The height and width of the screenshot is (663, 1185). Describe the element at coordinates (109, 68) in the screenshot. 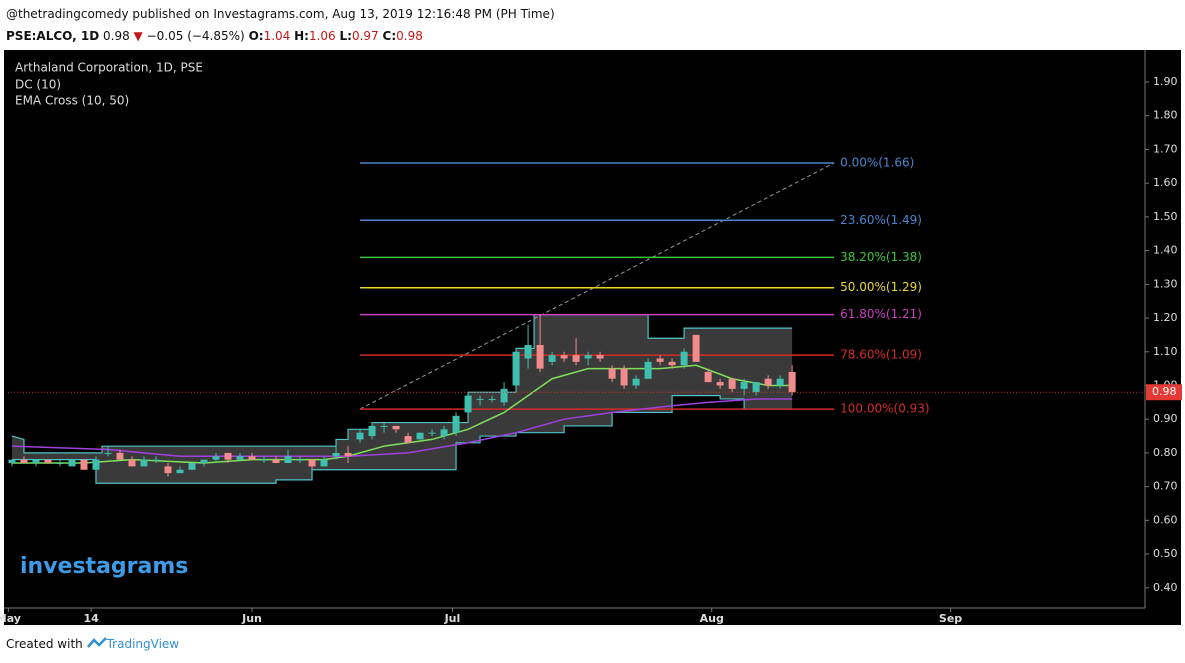

I see `legend-title: Arthaland Corporation, 1D, PSE` at that location.